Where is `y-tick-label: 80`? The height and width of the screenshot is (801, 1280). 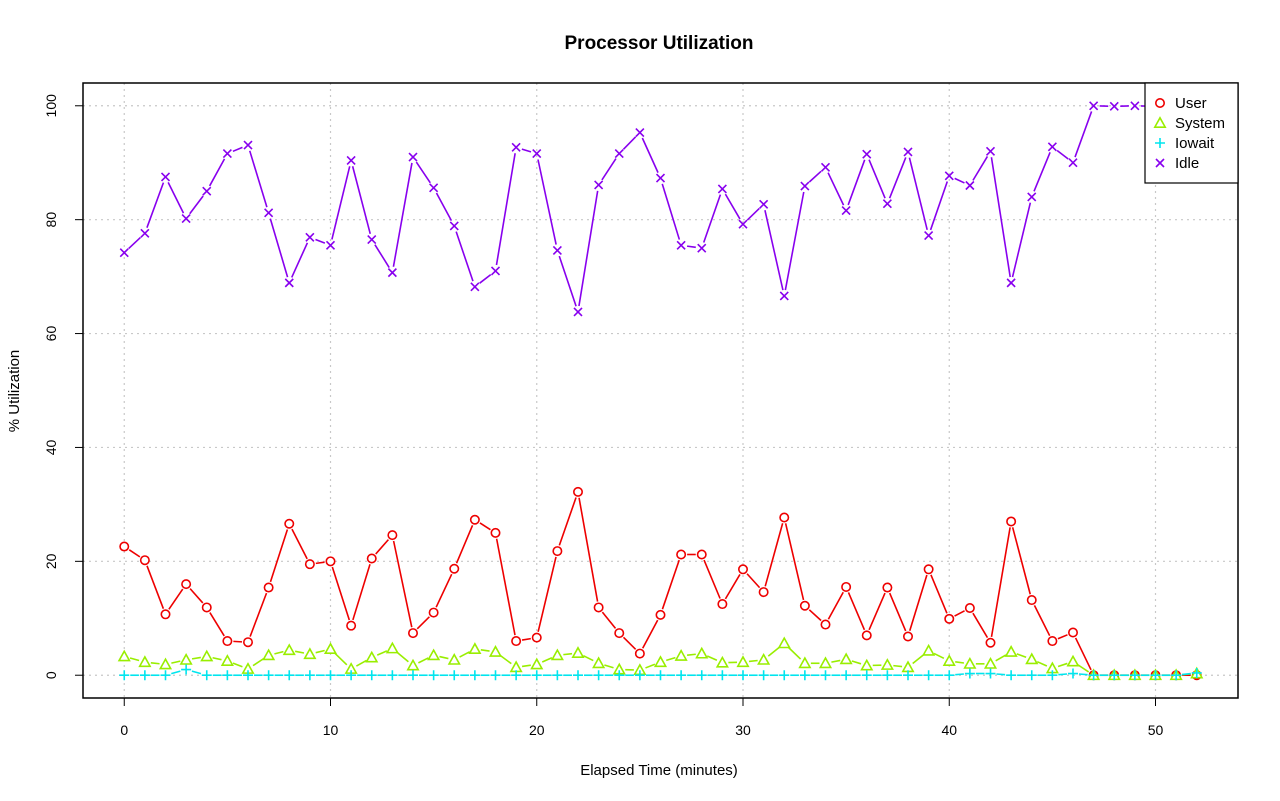
y-tick-label: 80 is located at coordinates (51, 220).